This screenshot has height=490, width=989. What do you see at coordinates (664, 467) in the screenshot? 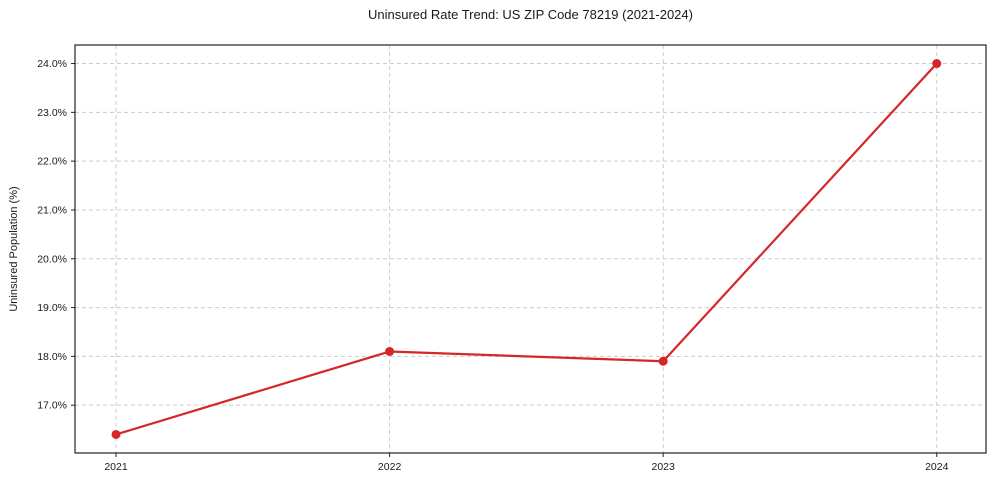
I see `x-tick-label: 2023` at bounding box center [664, 467].